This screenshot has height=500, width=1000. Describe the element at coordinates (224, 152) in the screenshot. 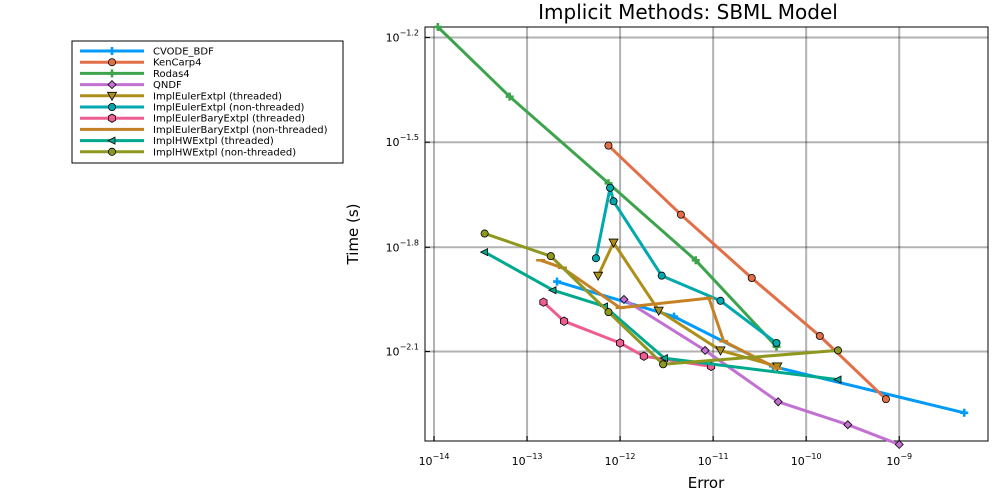

I see `legend-label: ImplHWExtpl (non-threaded)` at that location.